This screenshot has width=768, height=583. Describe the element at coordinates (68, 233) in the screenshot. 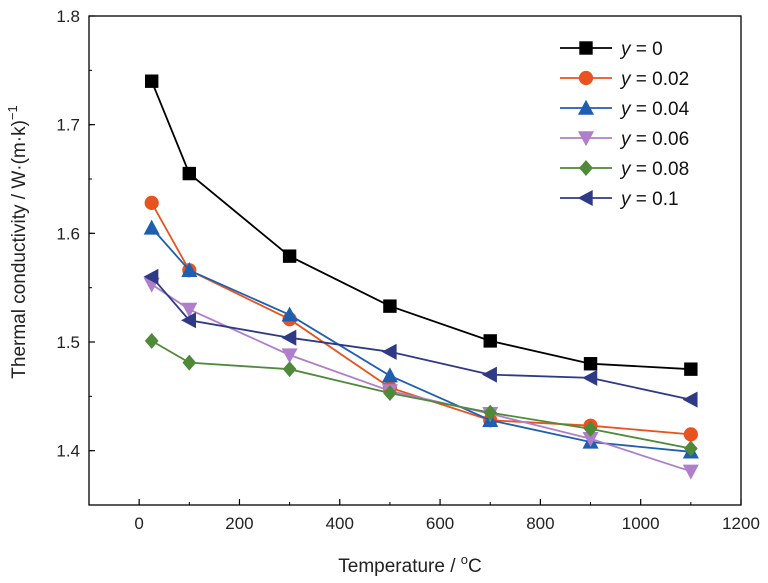

I see `y-tick-label: 1.6` at that location.